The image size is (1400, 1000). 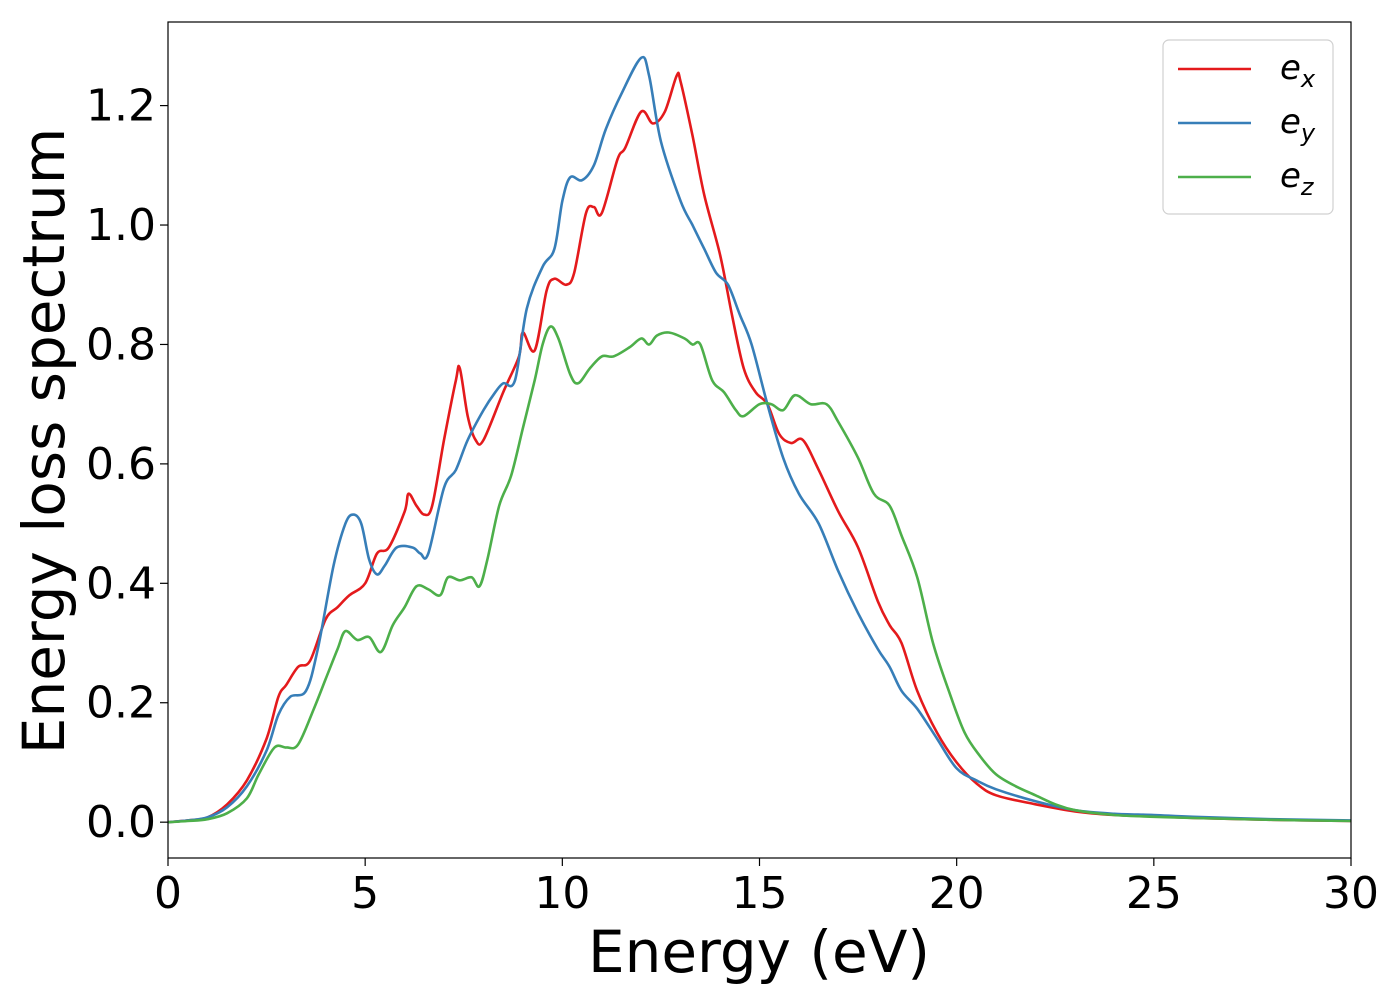 I want to click on x-axis-title: Energy (eV), so click(x=759, y=952).